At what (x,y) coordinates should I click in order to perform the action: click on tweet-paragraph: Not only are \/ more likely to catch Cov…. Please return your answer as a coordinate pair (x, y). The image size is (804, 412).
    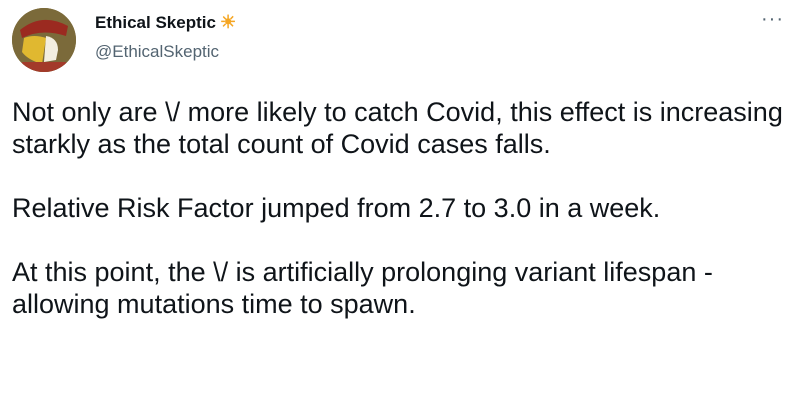
    Looking at the image, I should click on (397, 128).